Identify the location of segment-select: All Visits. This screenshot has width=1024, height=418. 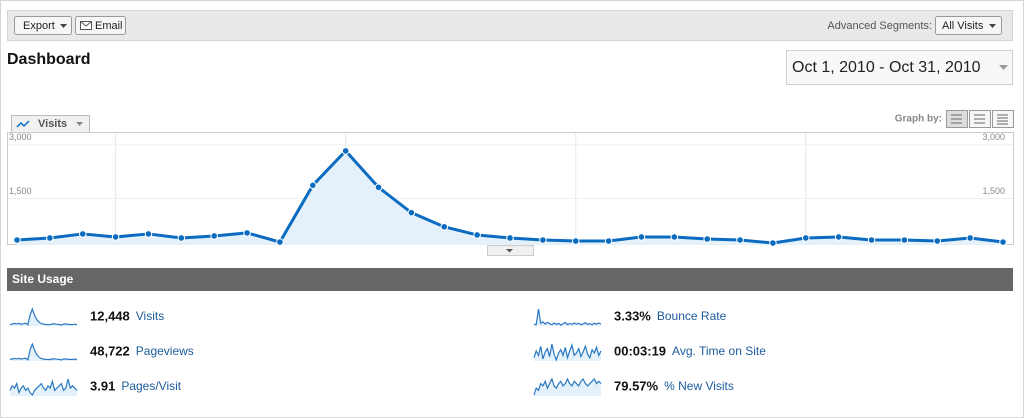
(968, 25).